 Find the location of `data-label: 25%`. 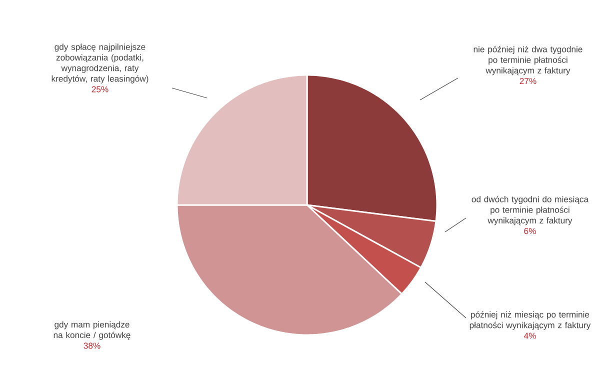

data-label: 25% is located at coordinates (100, 89).